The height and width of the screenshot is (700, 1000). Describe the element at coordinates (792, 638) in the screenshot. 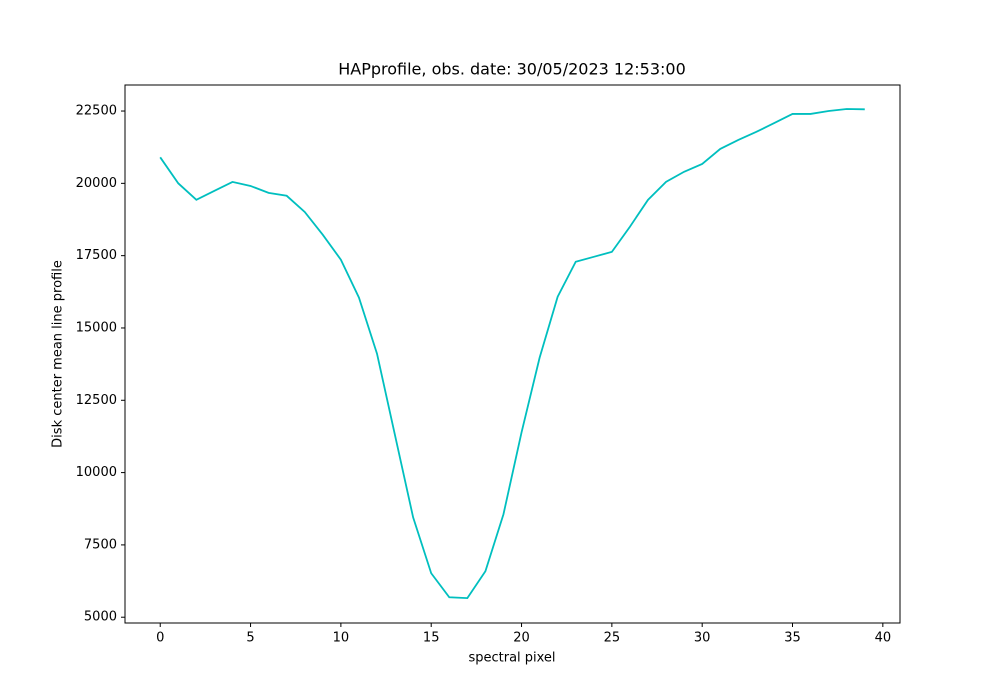

I see `x-tick-label: 35` at that location.